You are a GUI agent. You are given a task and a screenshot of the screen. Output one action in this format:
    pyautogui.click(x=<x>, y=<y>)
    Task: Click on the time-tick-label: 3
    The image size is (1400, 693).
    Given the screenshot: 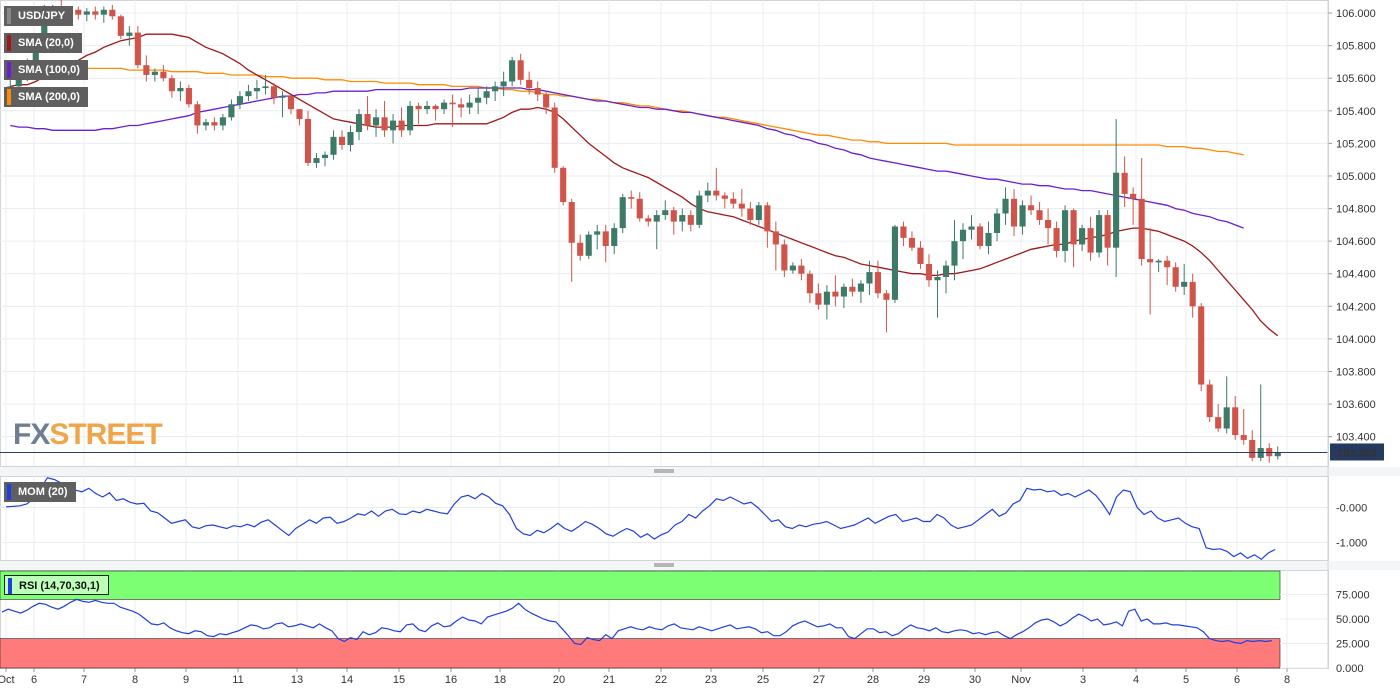 What is the action you would take?
    pyautogui.click(x=1083, y=680)
    